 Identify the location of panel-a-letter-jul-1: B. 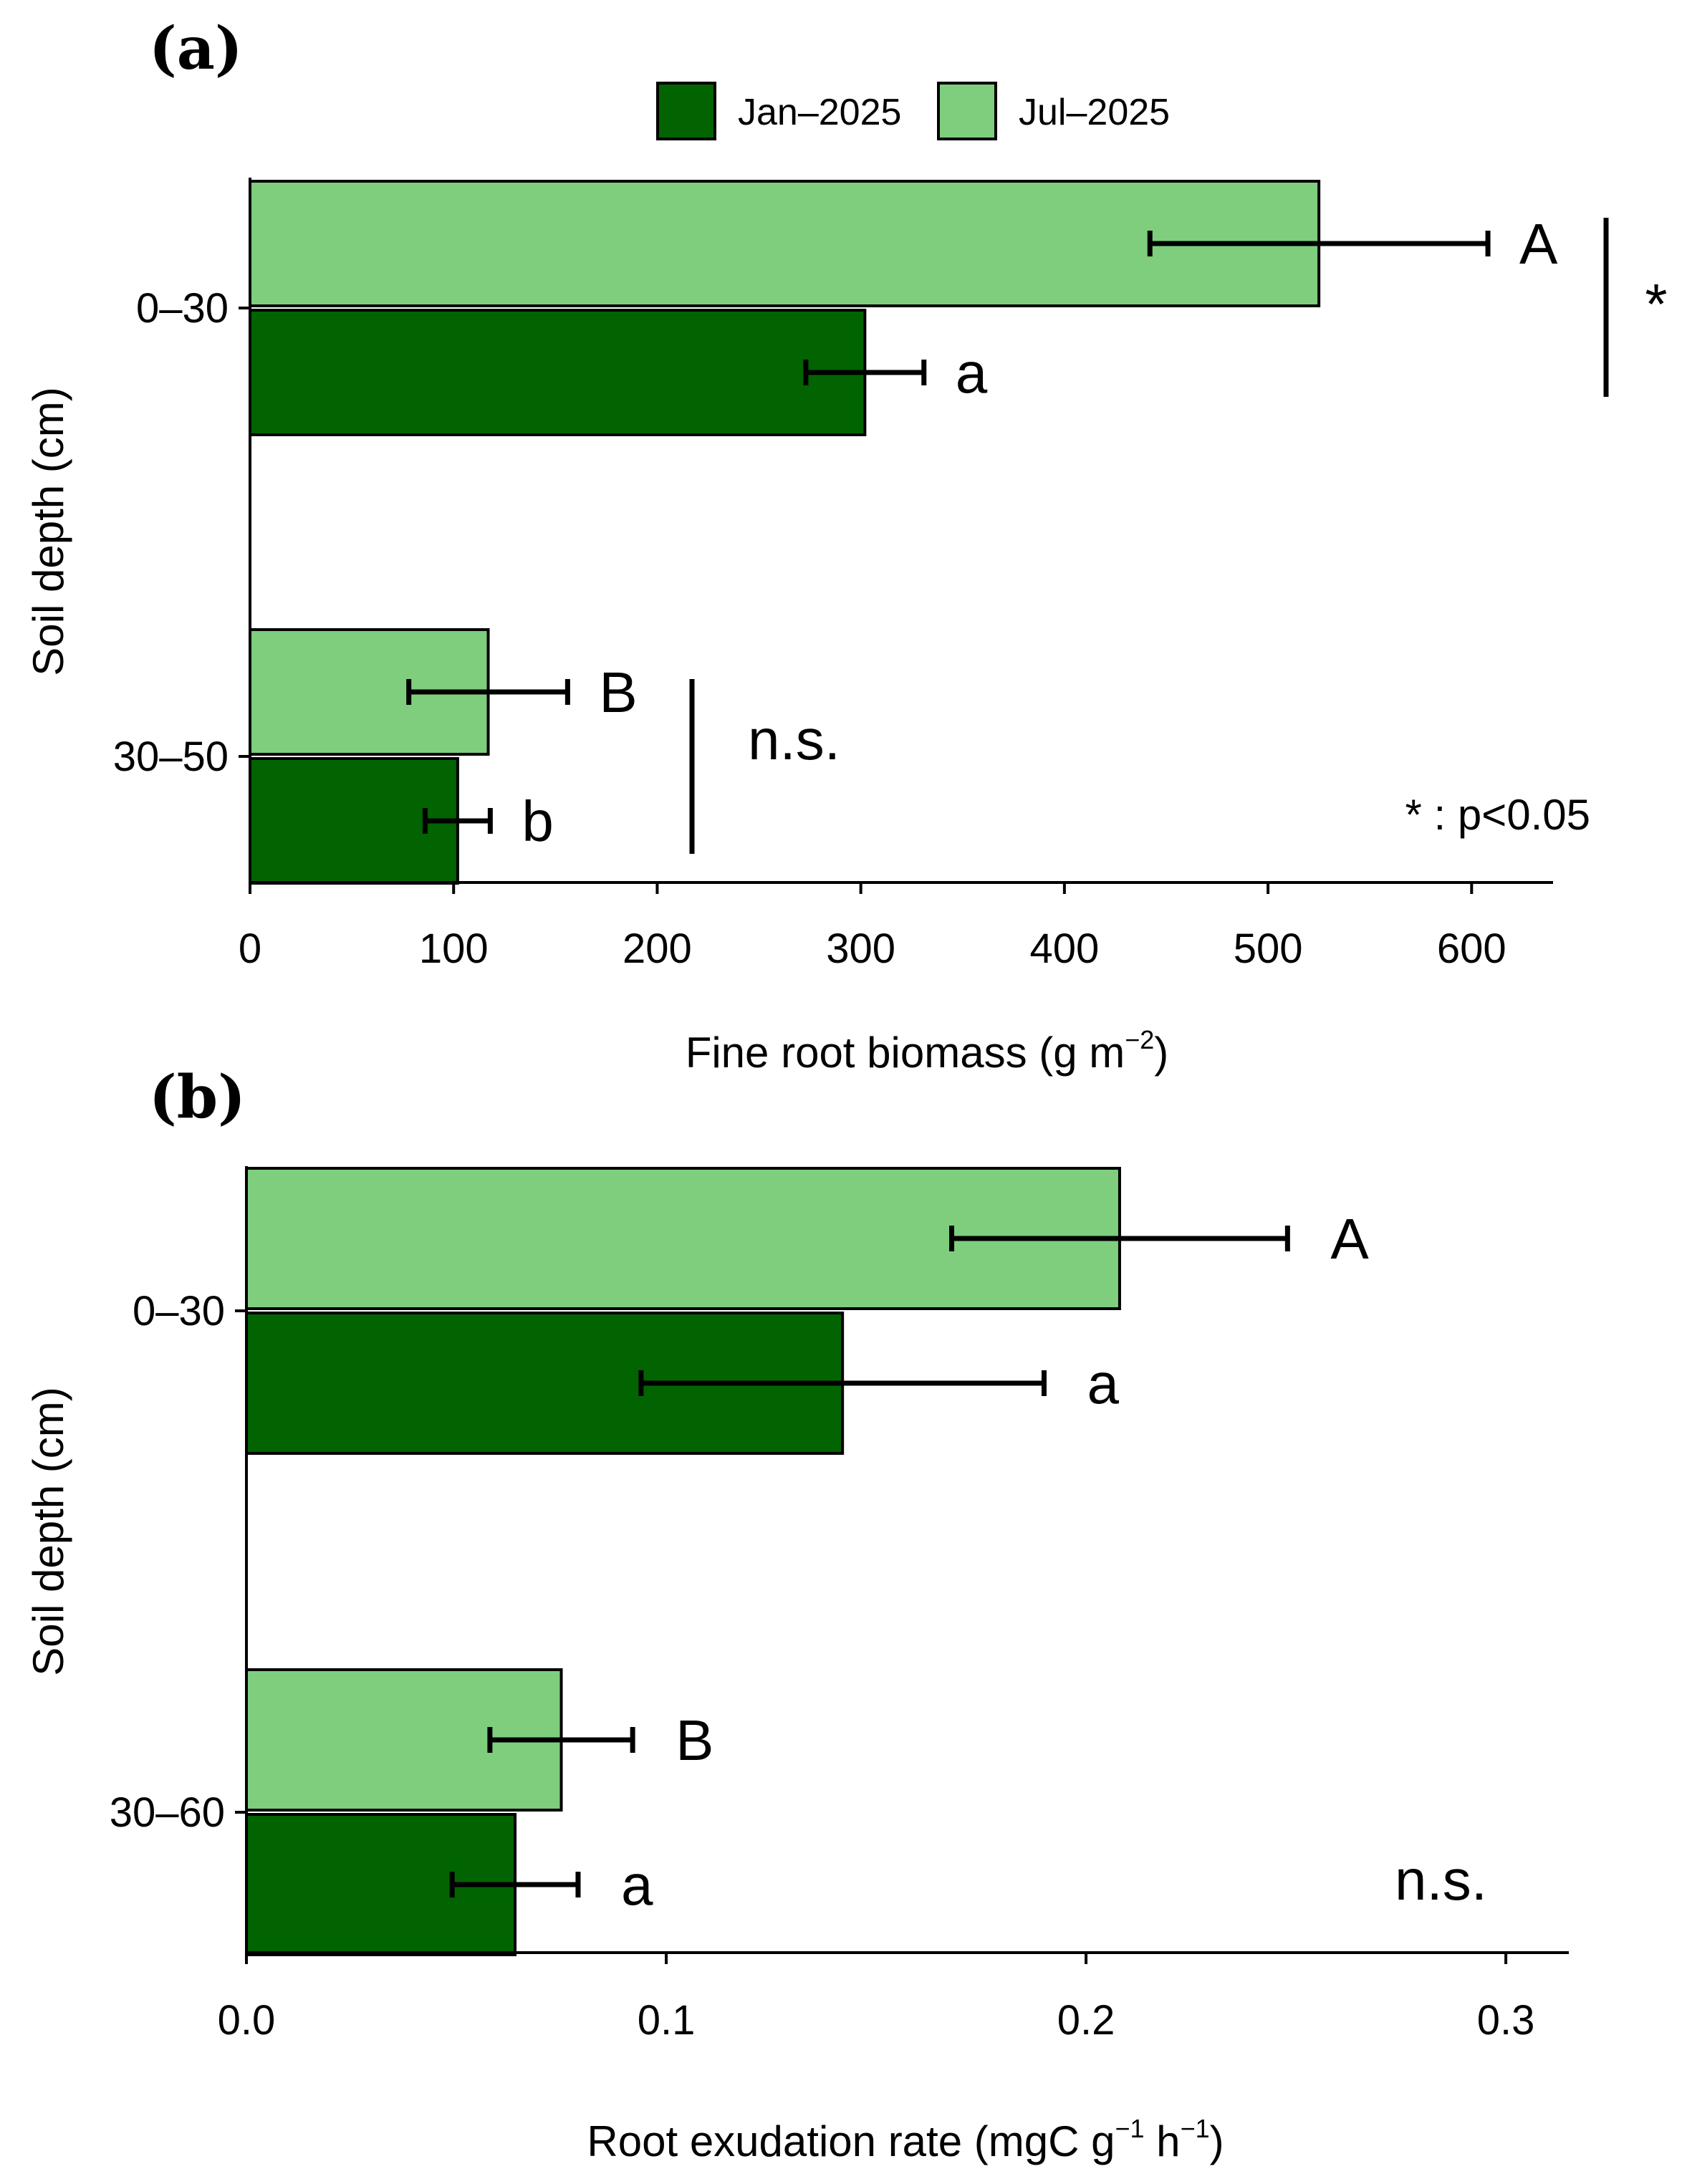
(618, 692).